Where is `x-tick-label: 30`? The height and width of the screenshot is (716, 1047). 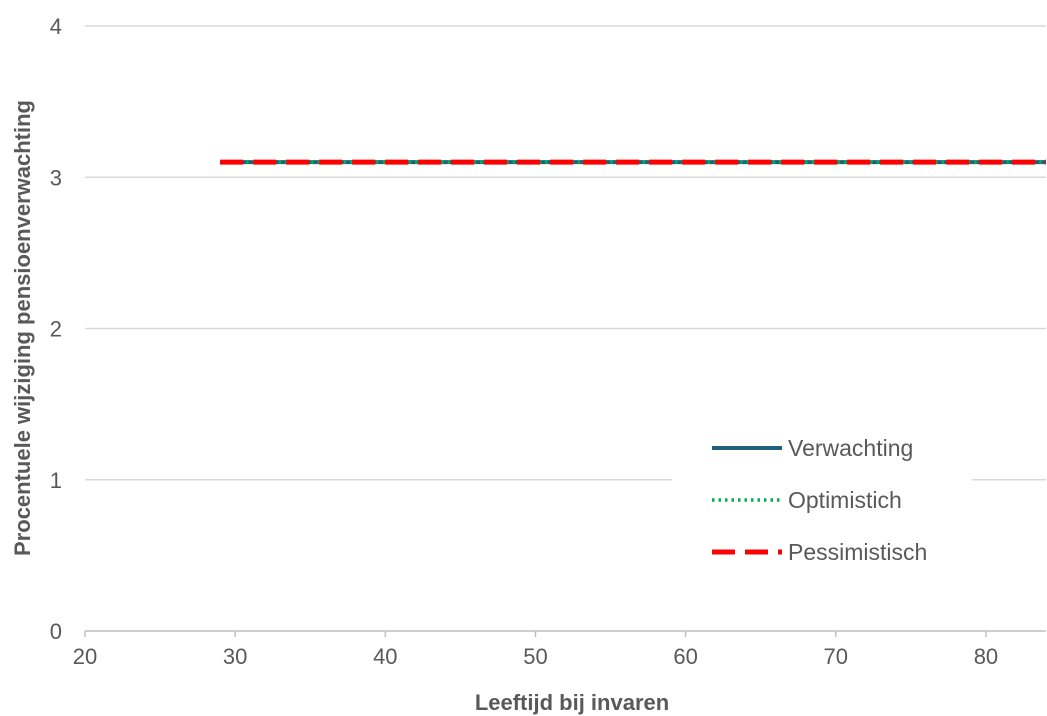 x-tick-label: 30 is located at coordinates (235, 656).